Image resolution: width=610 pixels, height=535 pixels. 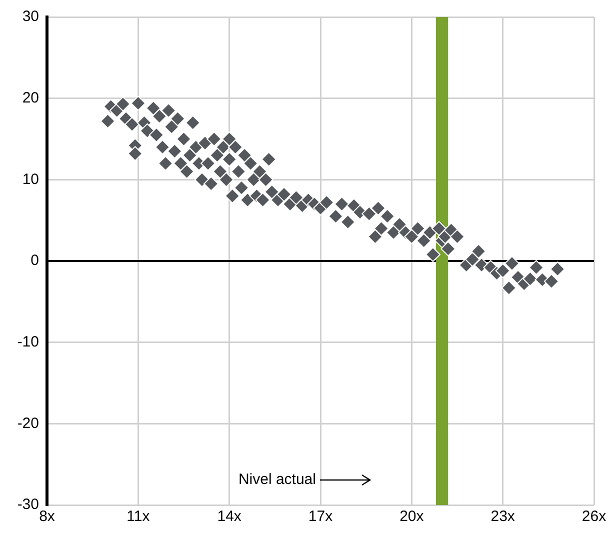 I want to click on y-tick-label: 10, so click(x=30, y=179).